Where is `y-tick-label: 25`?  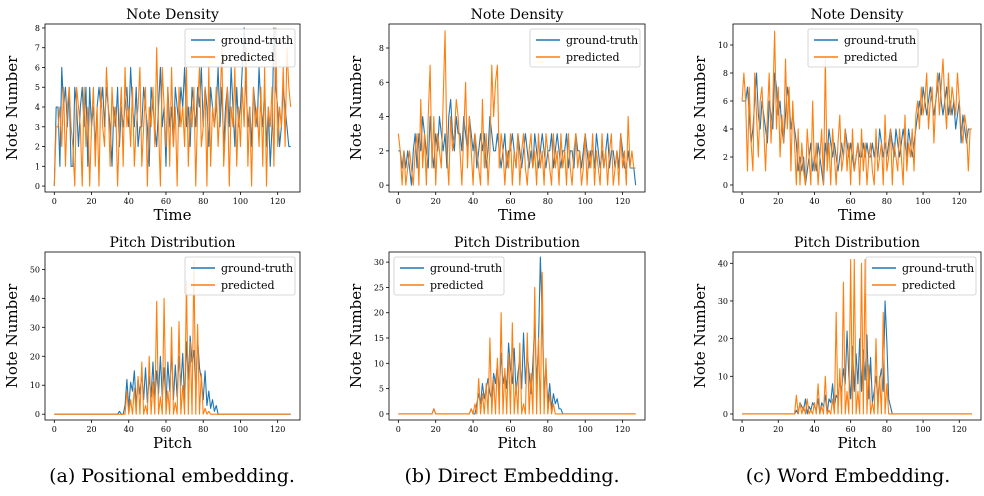 y-tick-label: 25 is located at coordinates (379, 287).